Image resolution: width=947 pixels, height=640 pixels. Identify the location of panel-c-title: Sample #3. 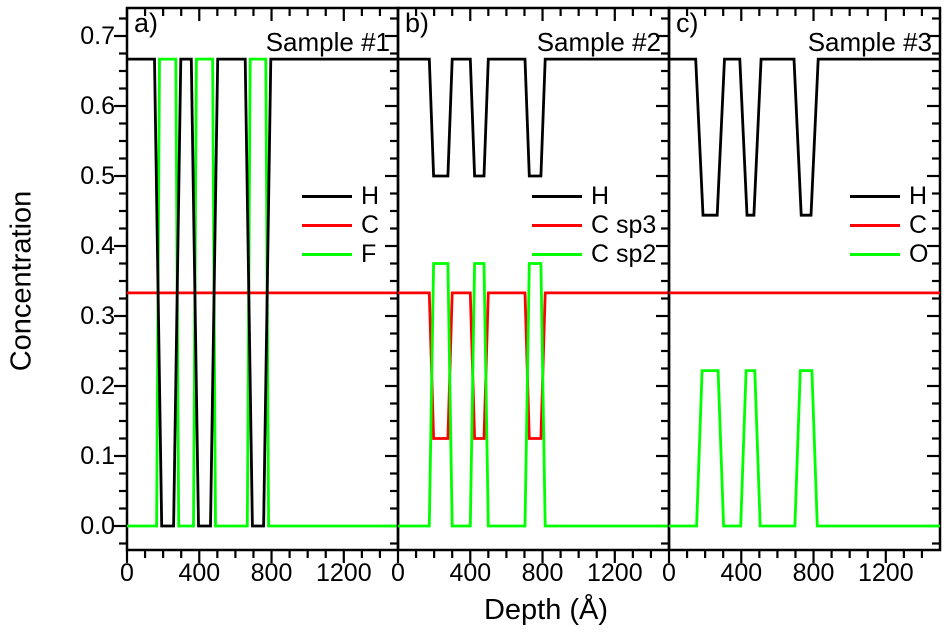
(869, 42).